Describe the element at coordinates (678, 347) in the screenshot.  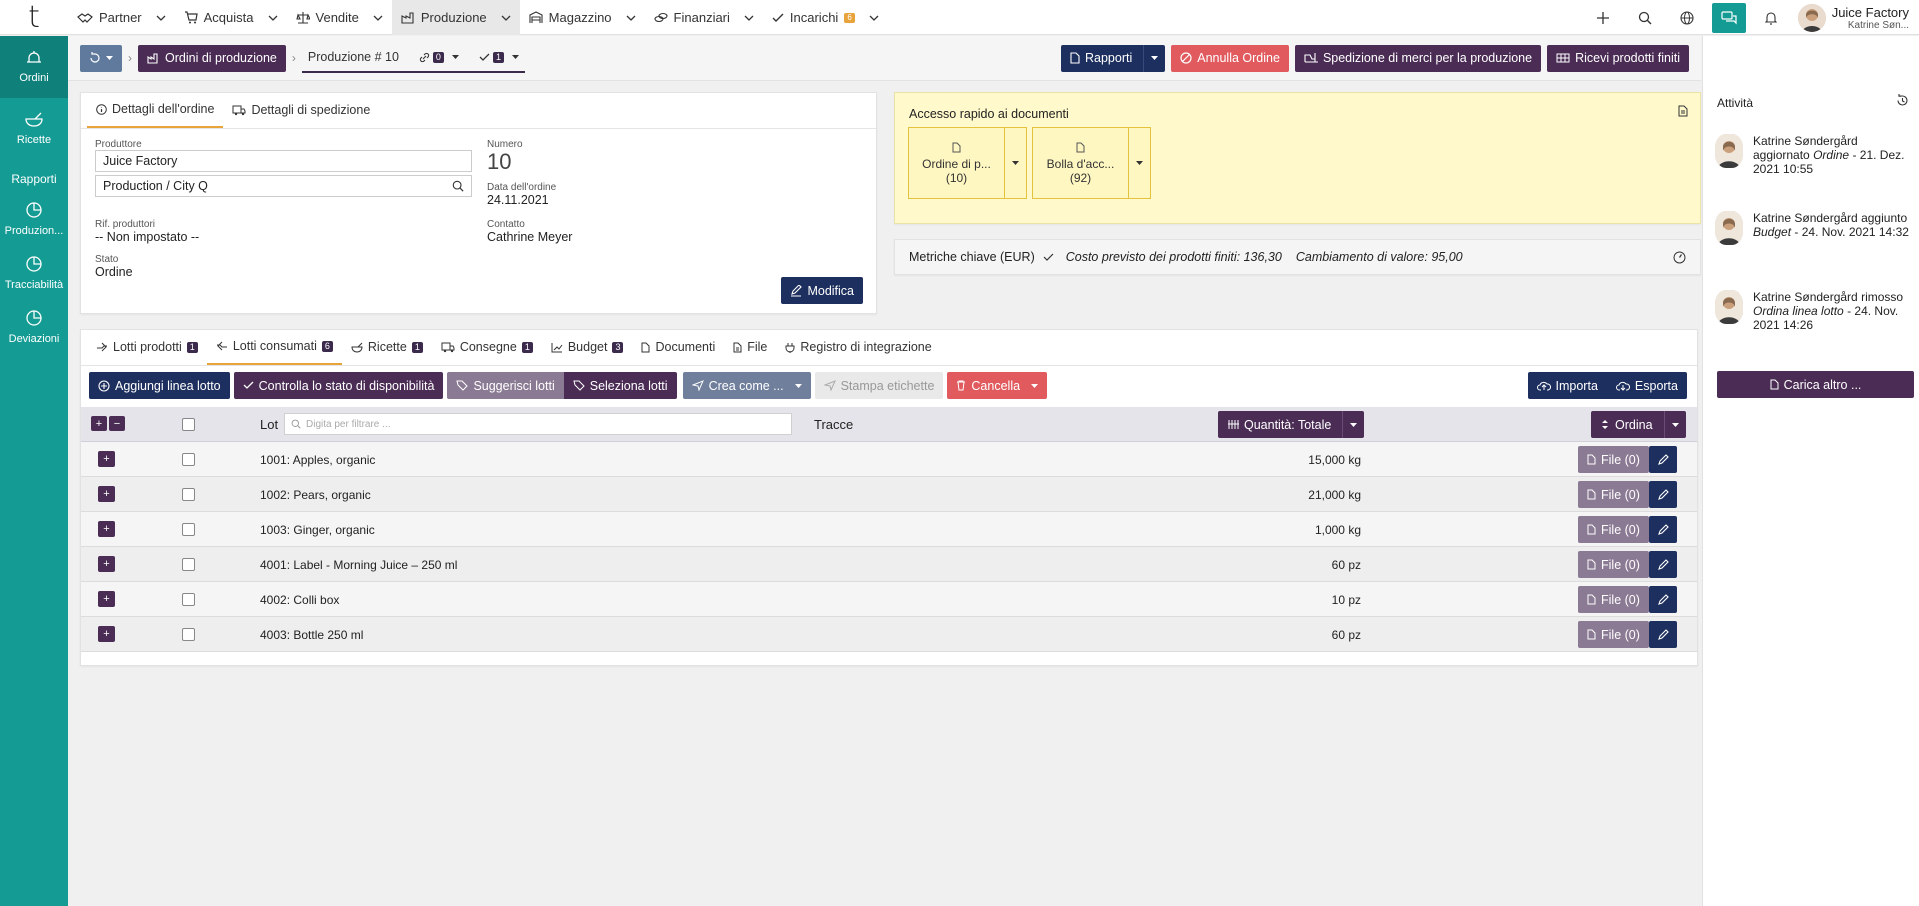
I see `tab-documenti: Documenti` at that location.